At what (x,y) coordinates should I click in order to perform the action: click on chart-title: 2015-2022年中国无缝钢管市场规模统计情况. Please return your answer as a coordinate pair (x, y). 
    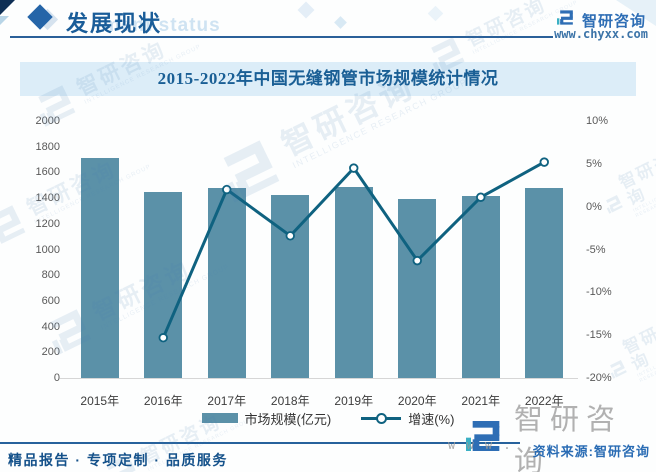
    Looking at the image, I should click on (328, 78).